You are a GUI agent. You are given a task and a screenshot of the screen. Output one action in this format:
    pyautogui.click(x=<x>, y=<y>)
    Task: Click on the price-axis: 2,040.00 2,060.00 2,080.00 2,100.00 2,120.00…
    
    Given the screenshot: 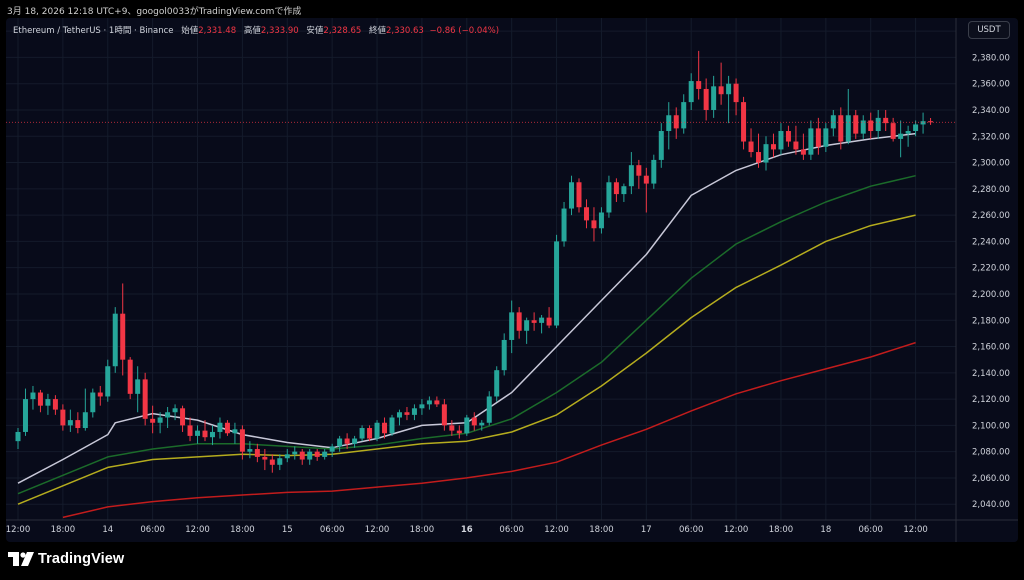 What is the action you would take?
    pyautogui.click(x=986, y=280)
    